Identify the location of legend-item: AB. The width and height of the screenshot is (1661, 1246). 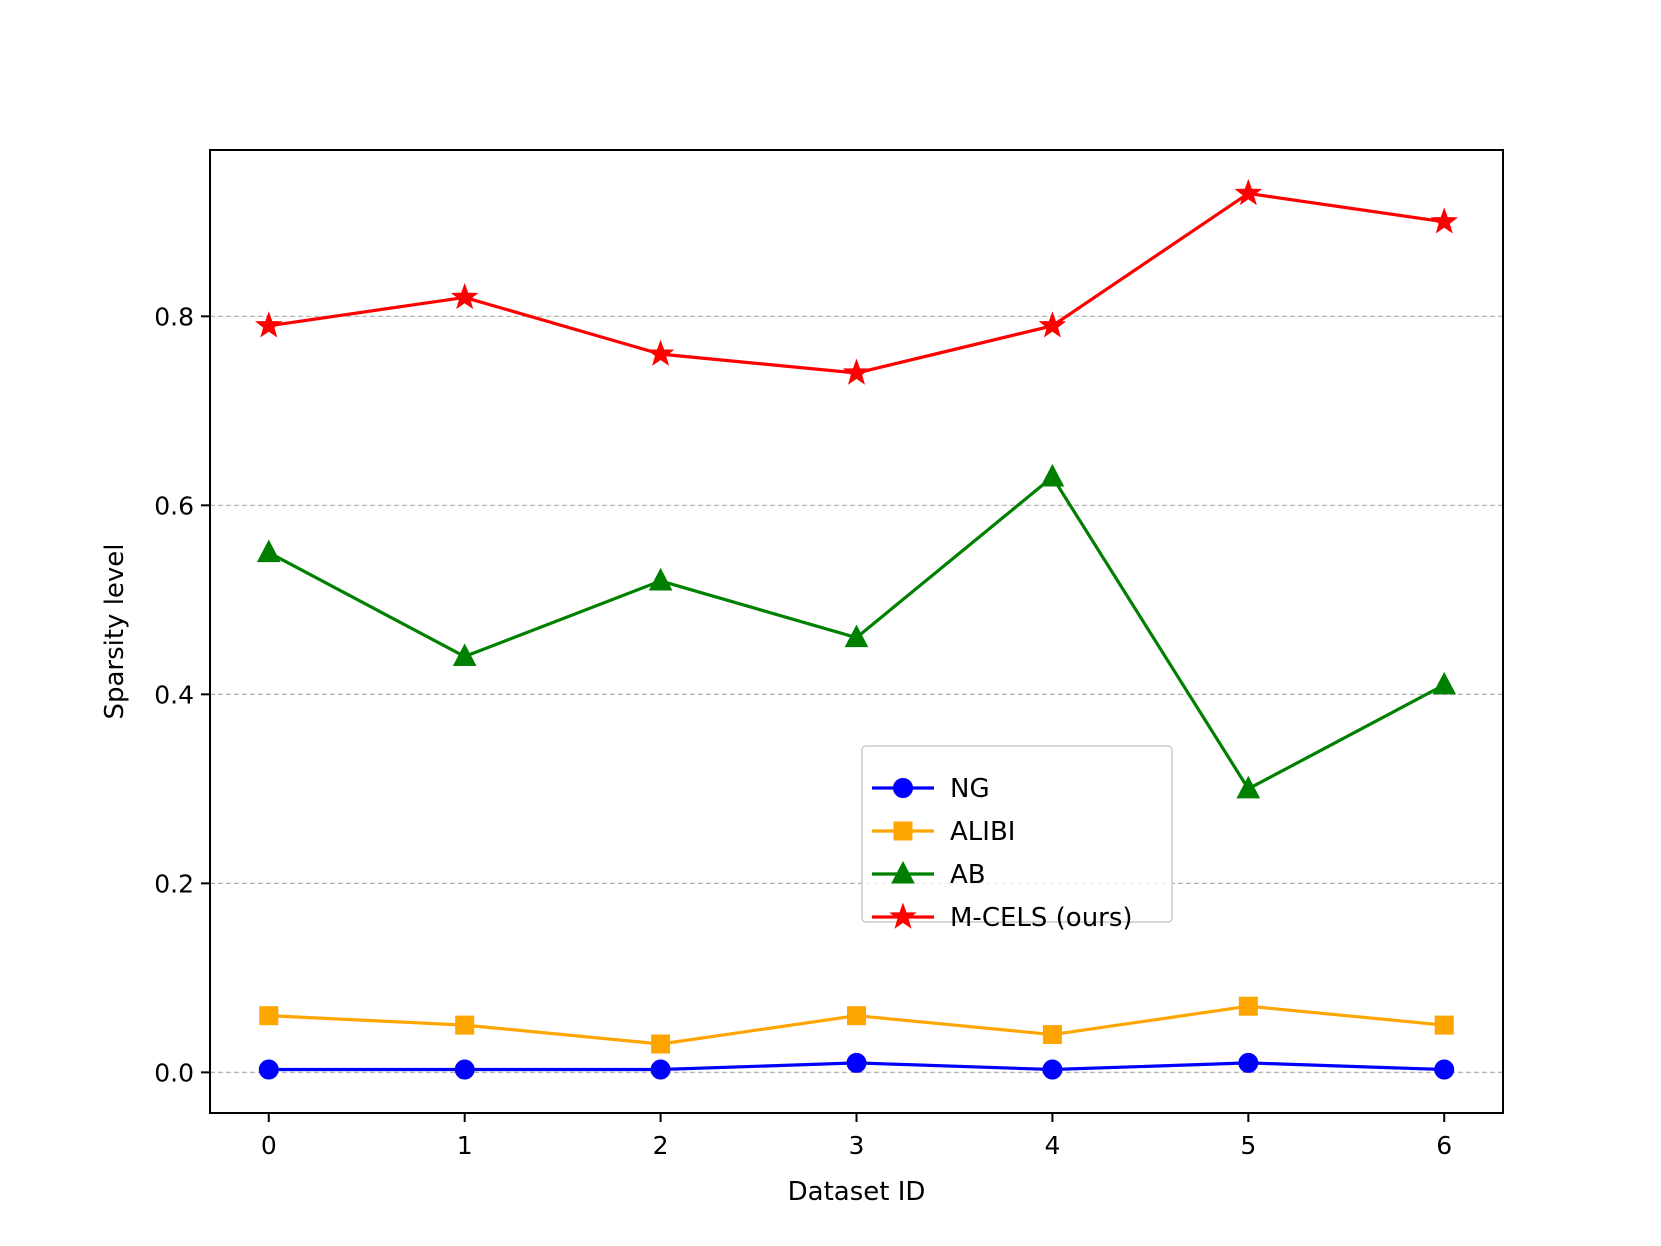
(929, 875).